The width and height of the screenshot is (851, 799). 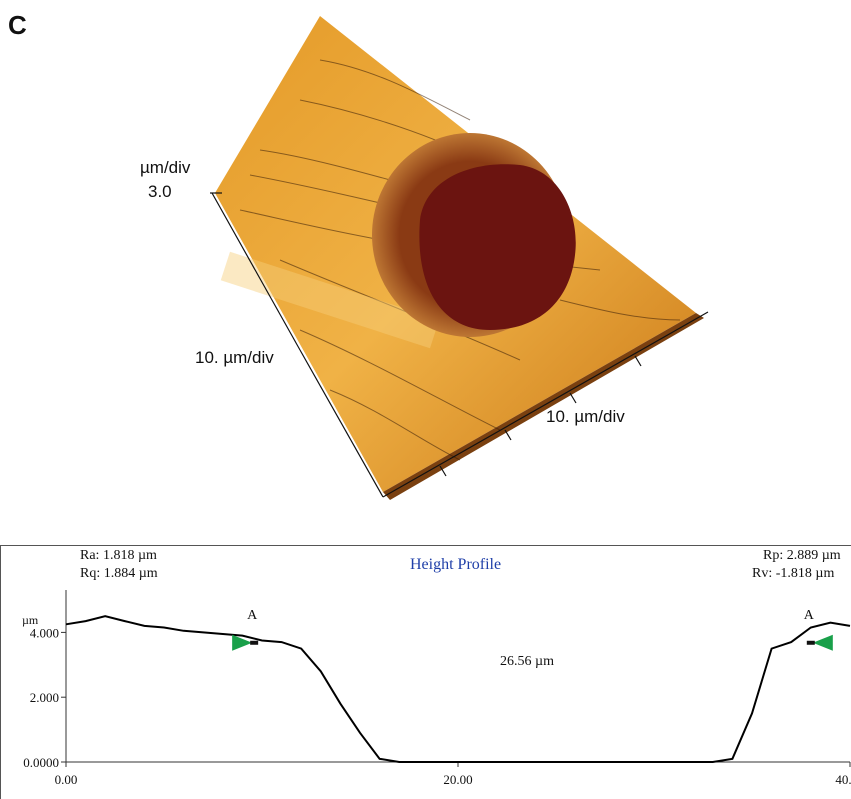 I want to click on x-tick-label: 0.00, so click(x=66, y=779).